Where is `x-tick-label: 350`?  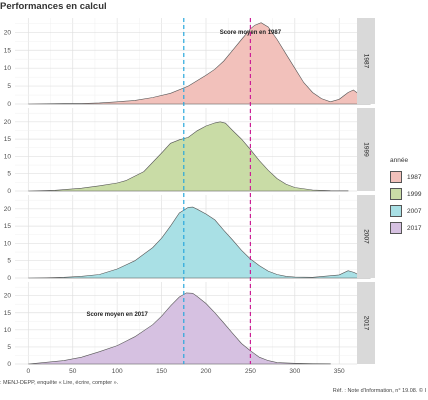
x-tick-label: 350 is located at coordinates (339, 371).